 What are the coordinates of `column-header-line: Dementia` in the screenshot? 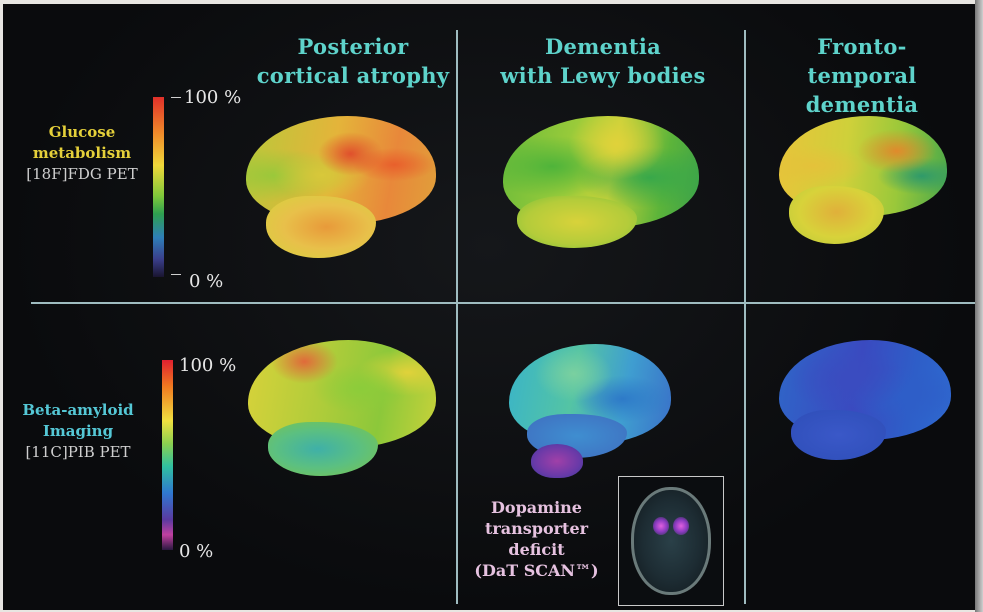 It's located at (603, 46).